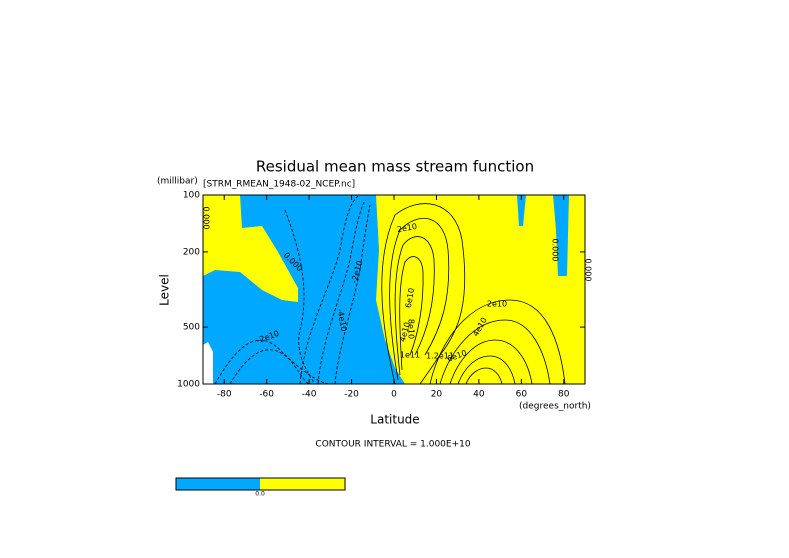 This screenshot has height=558, width=789. What do you see at coordinates (351, 395) in the screenshot?
I see `x-tick-label: -20` at bounding box center [351, 395].